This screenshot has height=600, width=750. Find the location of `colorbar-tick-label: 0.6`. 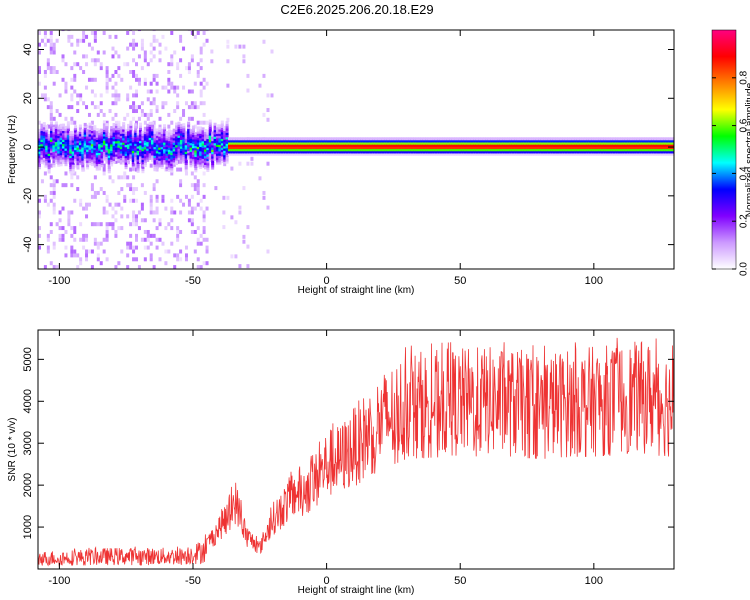

colorbar-tick-label: 0.6 is located at coordinates (744, 125).